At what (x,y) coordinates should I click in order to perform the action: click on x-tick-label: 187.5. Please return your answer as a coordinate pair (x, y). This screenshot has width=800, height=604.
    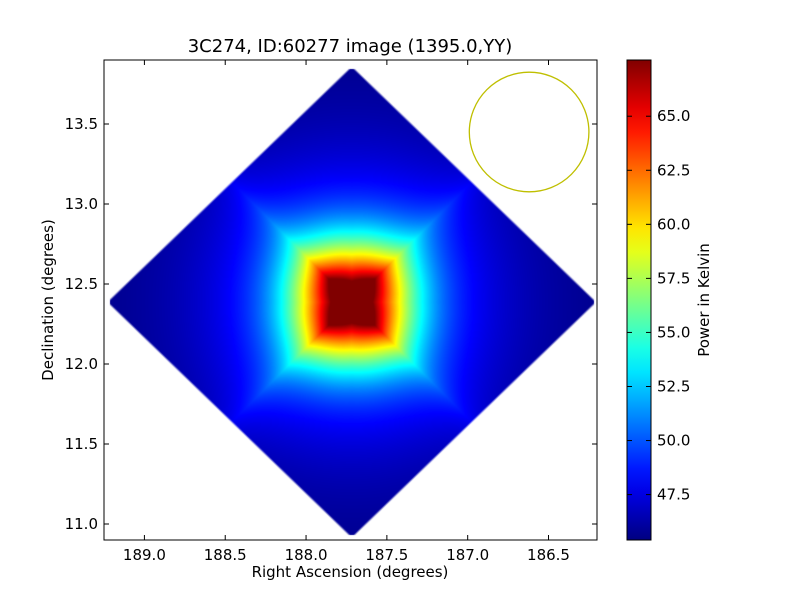
    Looking at the image, I should click on (386, 555).